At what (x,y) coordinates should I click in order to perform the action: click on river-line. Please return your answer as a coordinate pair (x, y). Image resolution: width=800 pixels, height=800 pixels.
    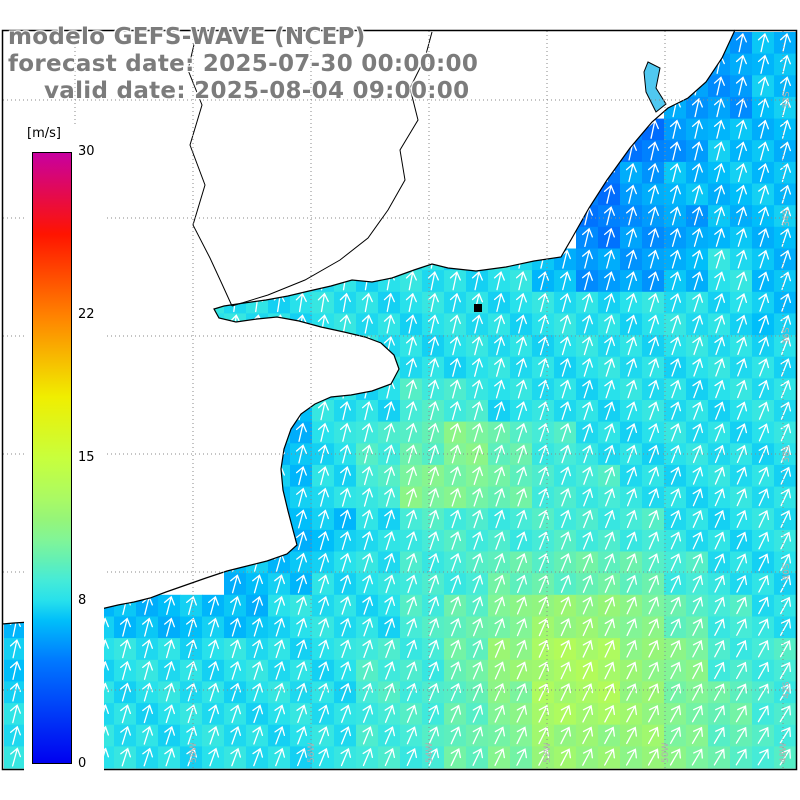
    Looking at the image, I should click on (332, 169).